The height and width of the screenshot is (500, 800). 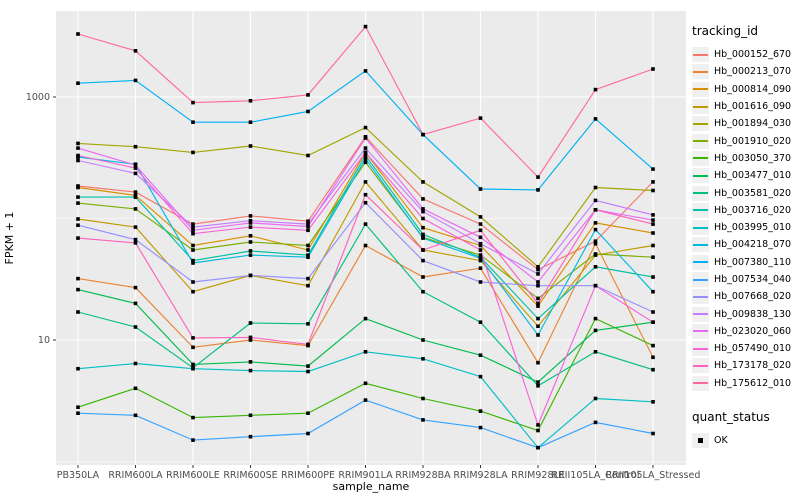 I want to click on x-axis-tick-label: RRII105LA_Stressed, so click(x=653, y=475).